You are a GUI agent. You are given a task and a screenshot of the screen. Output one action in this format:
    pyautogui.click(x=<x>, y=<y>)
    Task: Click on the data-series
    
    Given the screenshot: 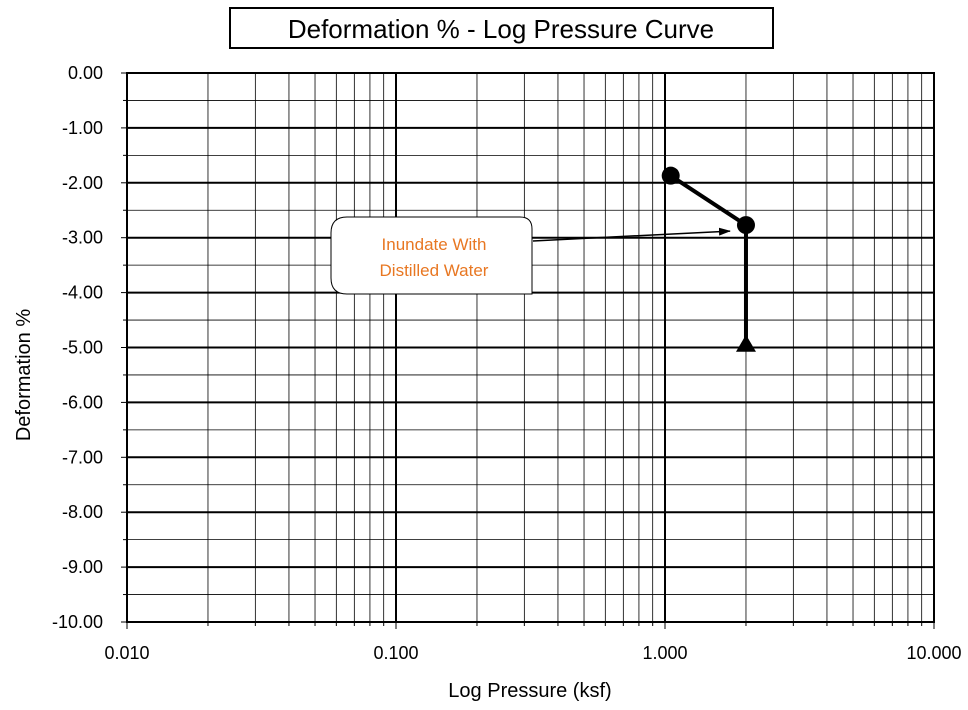 What is the action you would take?
    pyautogui.click(x=708, y=259)
    